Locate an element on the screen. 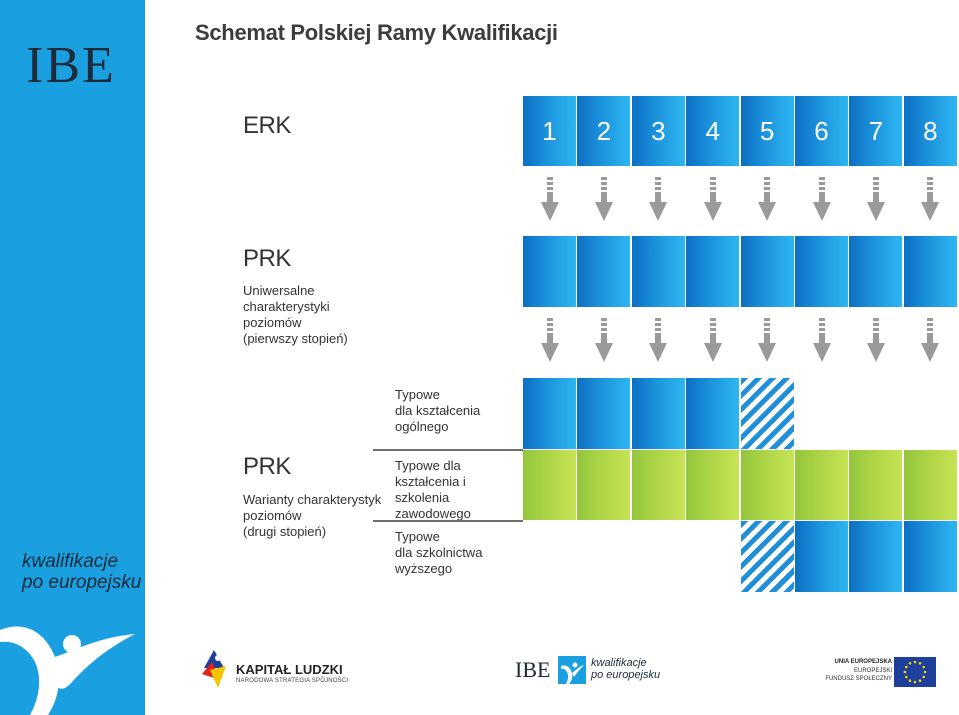 This screenshot has width=959, height=715. erk-level-cell: 6 is located at coordinates (821, 131).